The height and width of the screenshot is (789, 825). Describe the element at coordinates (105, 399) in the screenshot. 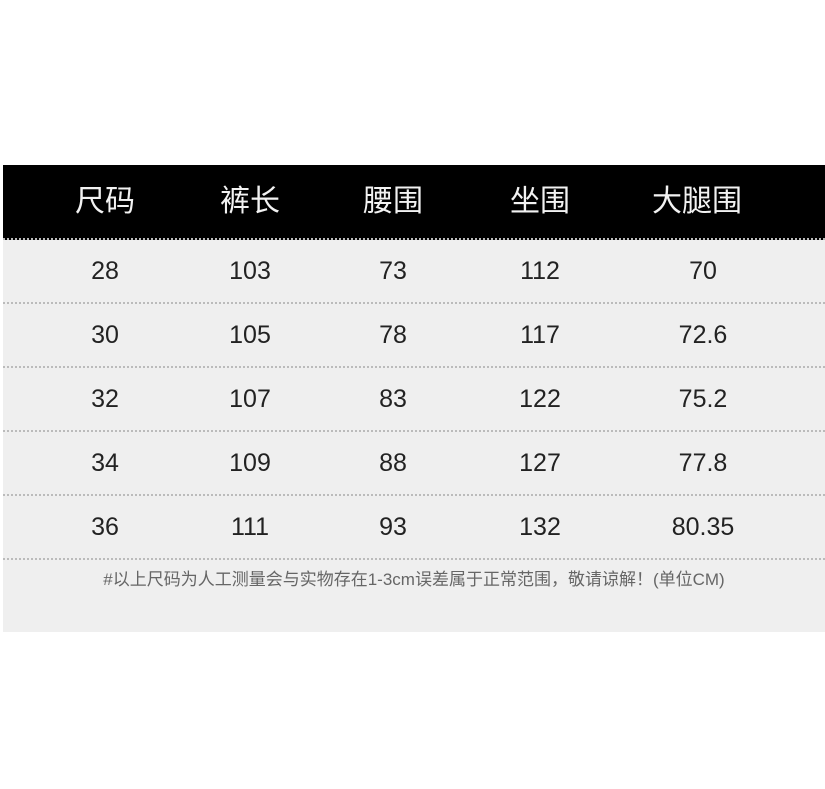

I see `table-cell: 32` at that location.